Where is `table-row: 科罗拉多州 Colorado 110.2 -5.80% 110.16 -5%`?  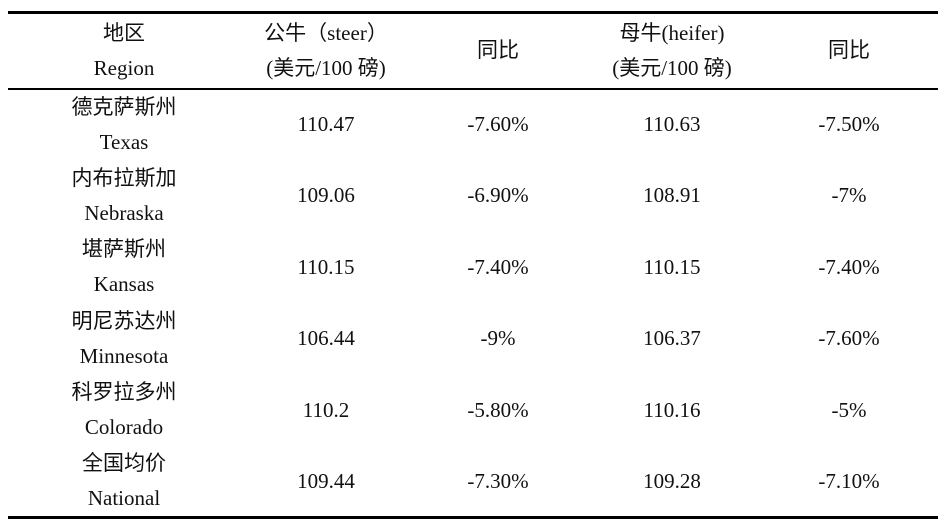 table-row: 科罗拉多州 Colorado 110.2 -5.80% 110.16 -5% is located at coordinates (473, 411).